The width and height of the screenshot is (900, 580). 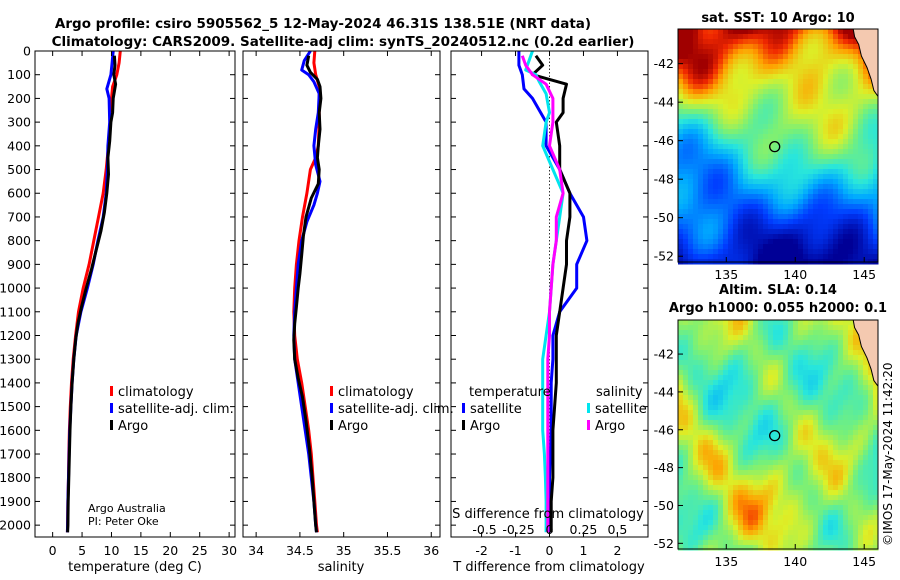 What do you see at coordinates (19, 193) in the screenshot?
I see `y-tick-label: 600` at bounding box center [19, 193].